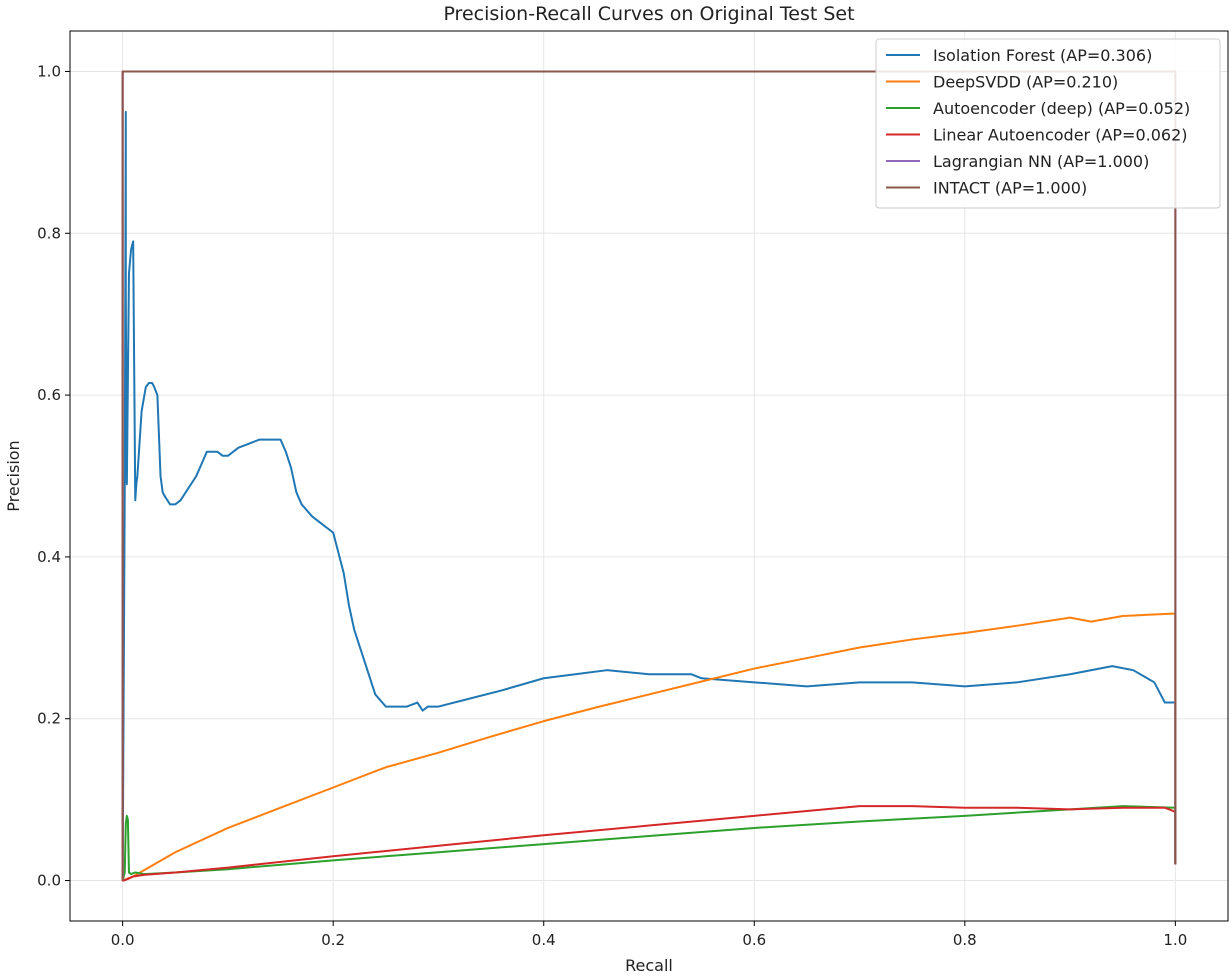  Describe the element at coordinates (1025, 82) in the screenshot. I see `legend-entry-label: DeepSVDD (AP=0.210)` at that location.